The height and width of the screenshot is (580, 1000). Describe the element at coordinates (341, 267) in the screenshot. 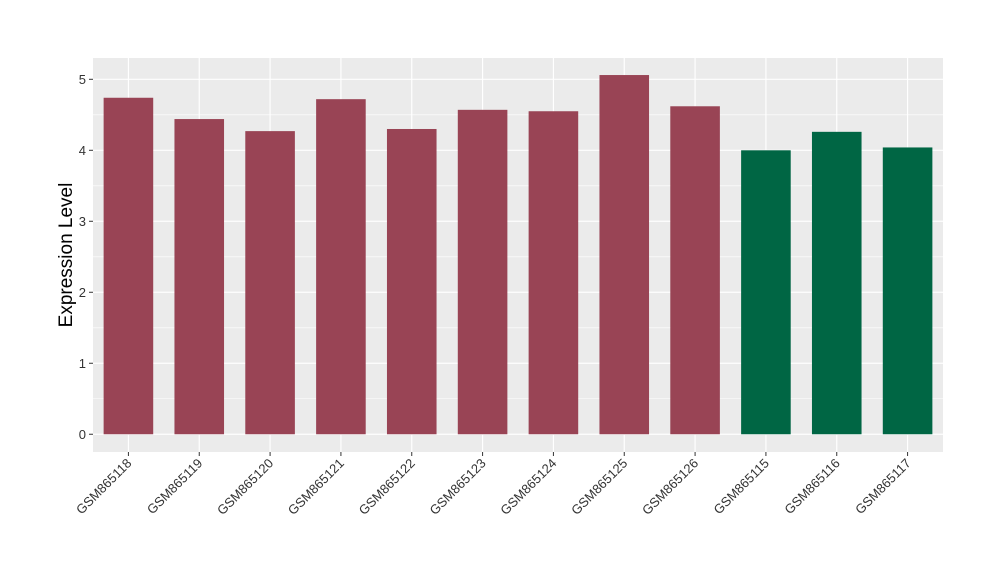

I see `bar-GSM865121` at that location.